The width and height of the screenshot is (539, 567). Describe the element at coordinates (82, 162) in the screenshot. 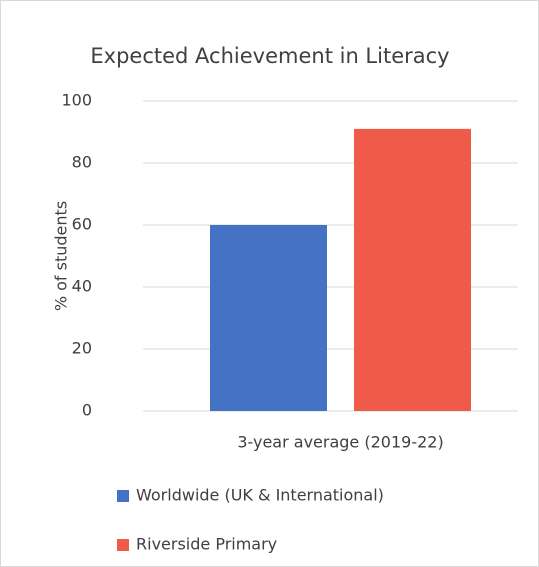

I see `y-tick-label: 80` at that location.